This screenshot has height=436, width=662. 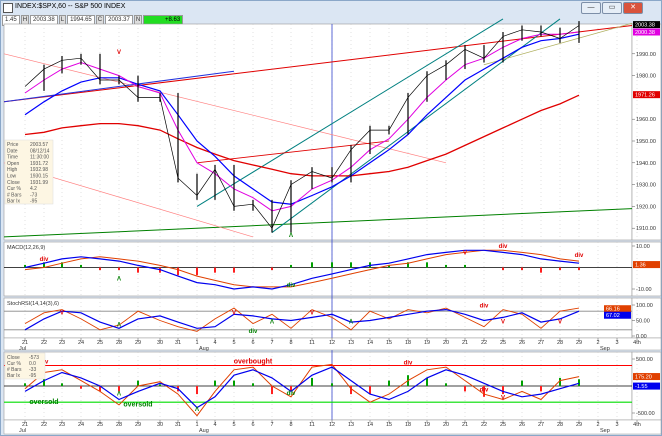 I want to click on value-badge-label: 66.16, so click(x=613, y=310).